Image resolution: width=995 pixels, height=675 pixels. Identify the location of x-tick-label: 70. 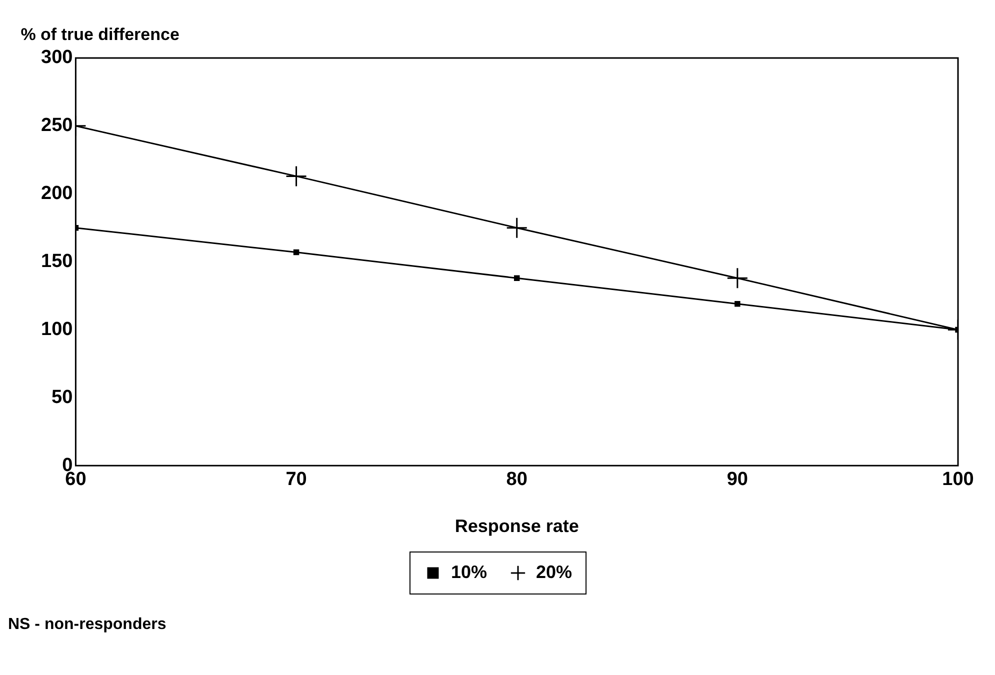
(296, 479).